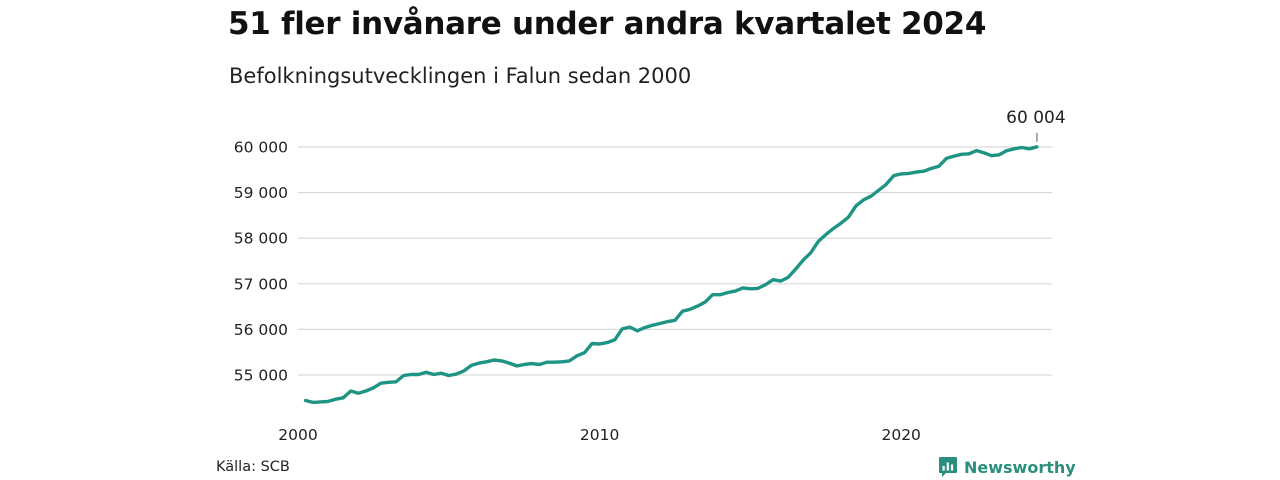 Image resolution: width=1280 pixels, height=480 pixels. Describe the element at coordinates (261, 193) in the screenshot. I see `y-tick-label: 59 000` at that location.